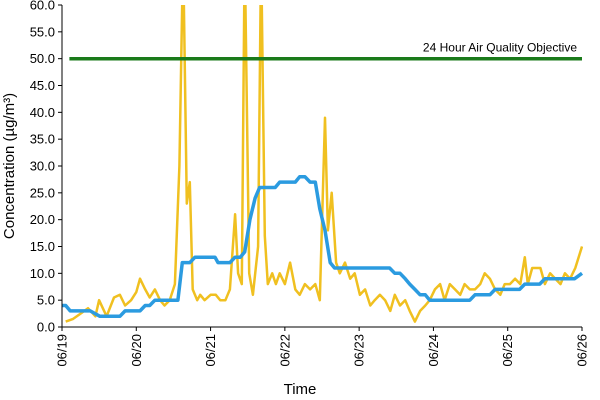  What do you see at coordinates (62, 350) in the screenshot?
I see `x-tick-label: 06/19` at bounding box center [62, 350].